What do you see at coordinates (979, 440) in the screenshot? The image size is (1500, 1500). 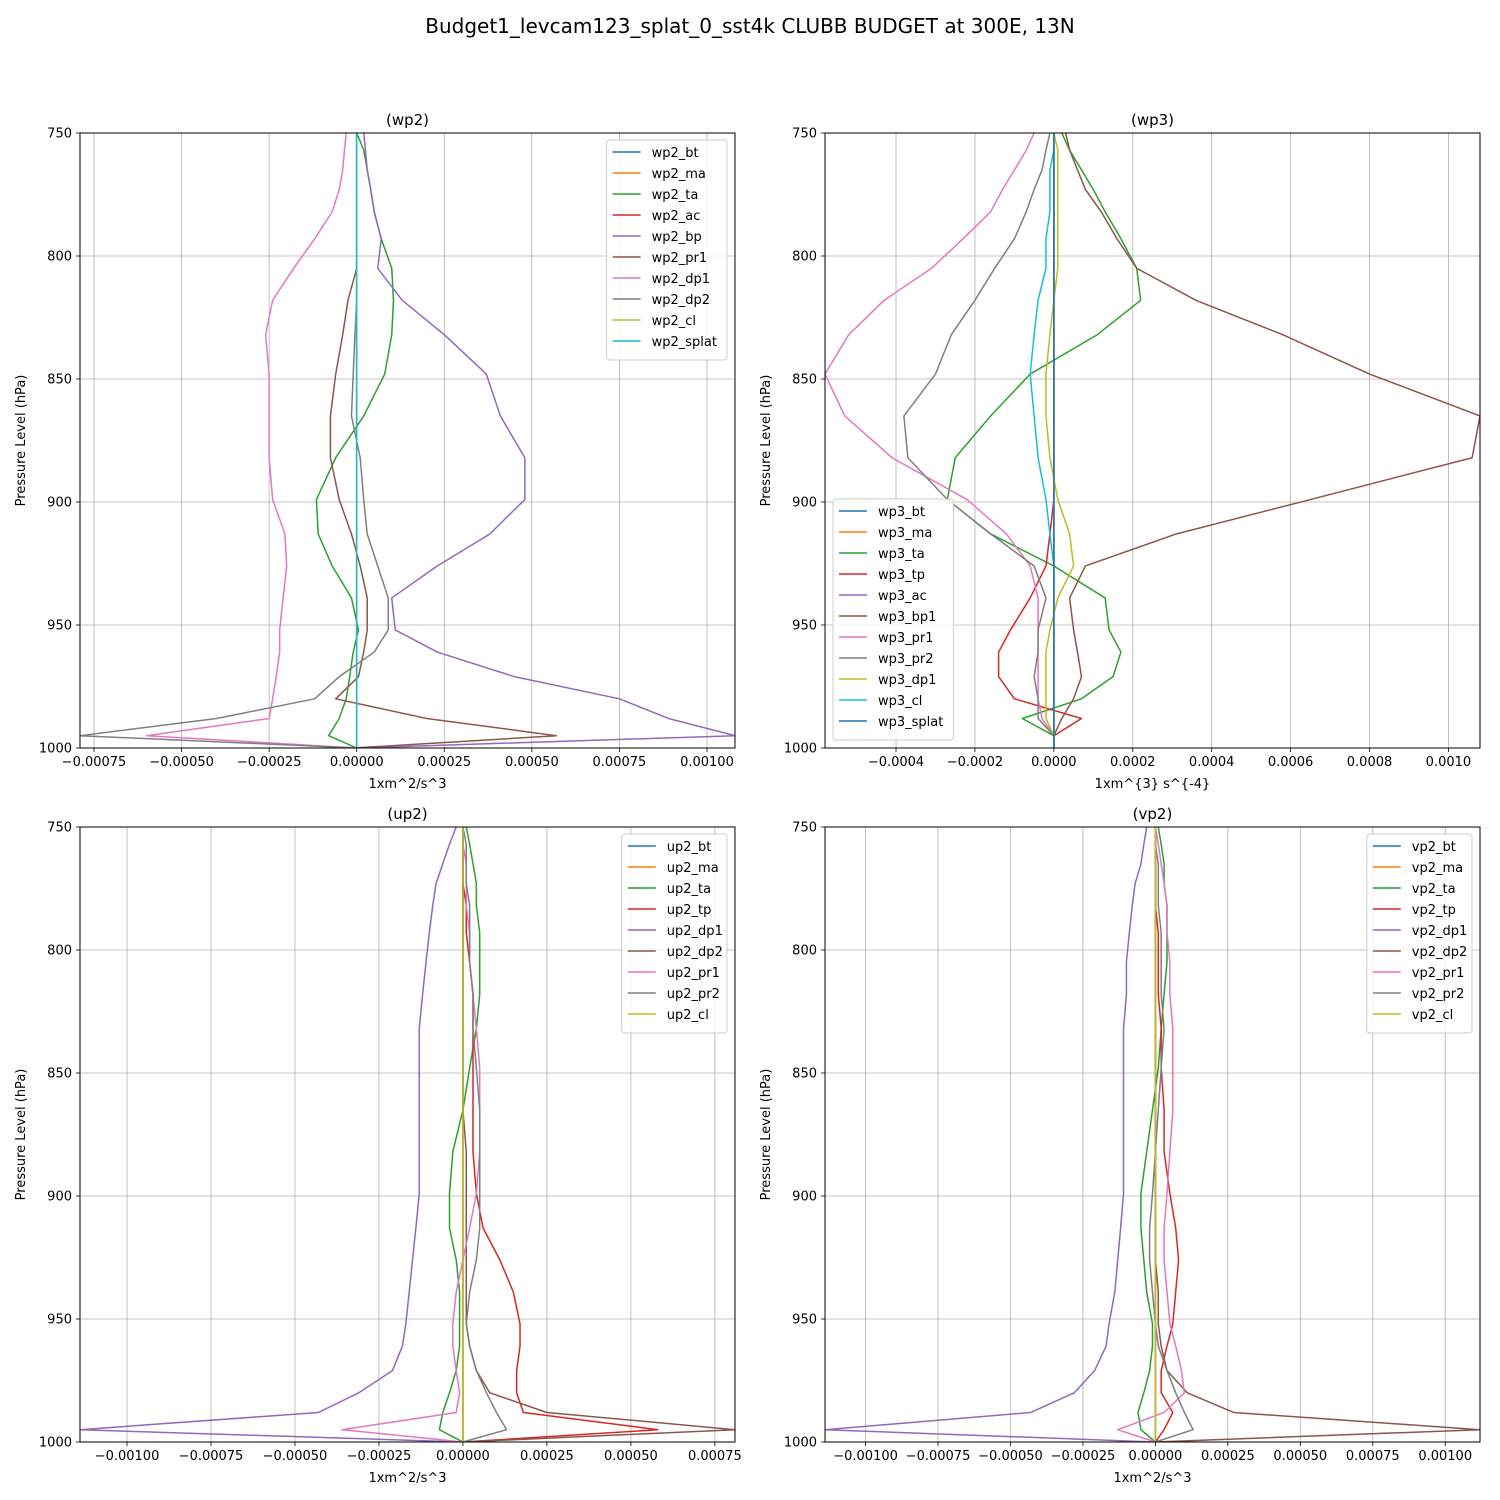 I see `series-line-wp3_pr2` at bounding box center [979, 440].